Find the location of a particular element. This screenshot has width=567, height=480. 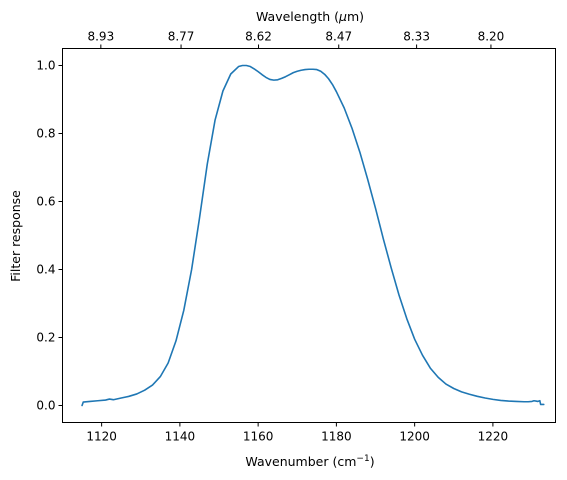

x-tick-label: 1160 is located at coordinates (258, 437).